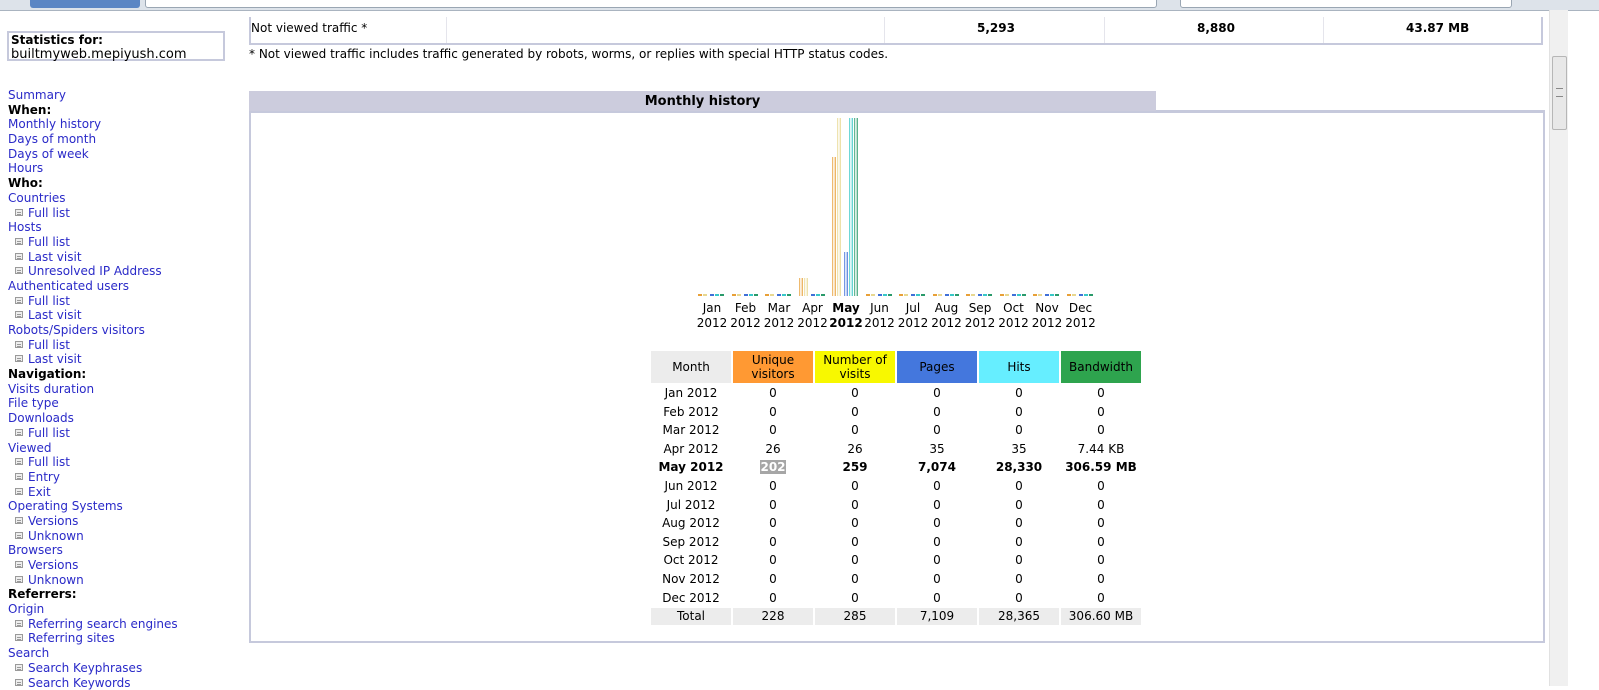 The image size is (1599, 690). Describe the element at coordinates (1101, 505) in the screenshot. I see `cell-bandwidth: 0` at that location.